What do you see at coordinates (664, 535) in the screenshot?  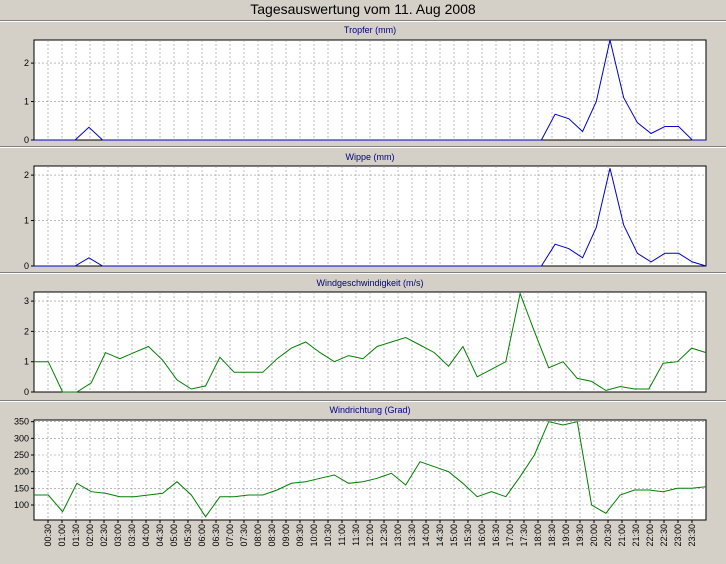 I see `x-tick-label: 22:30` at bounding box center [664, 535].